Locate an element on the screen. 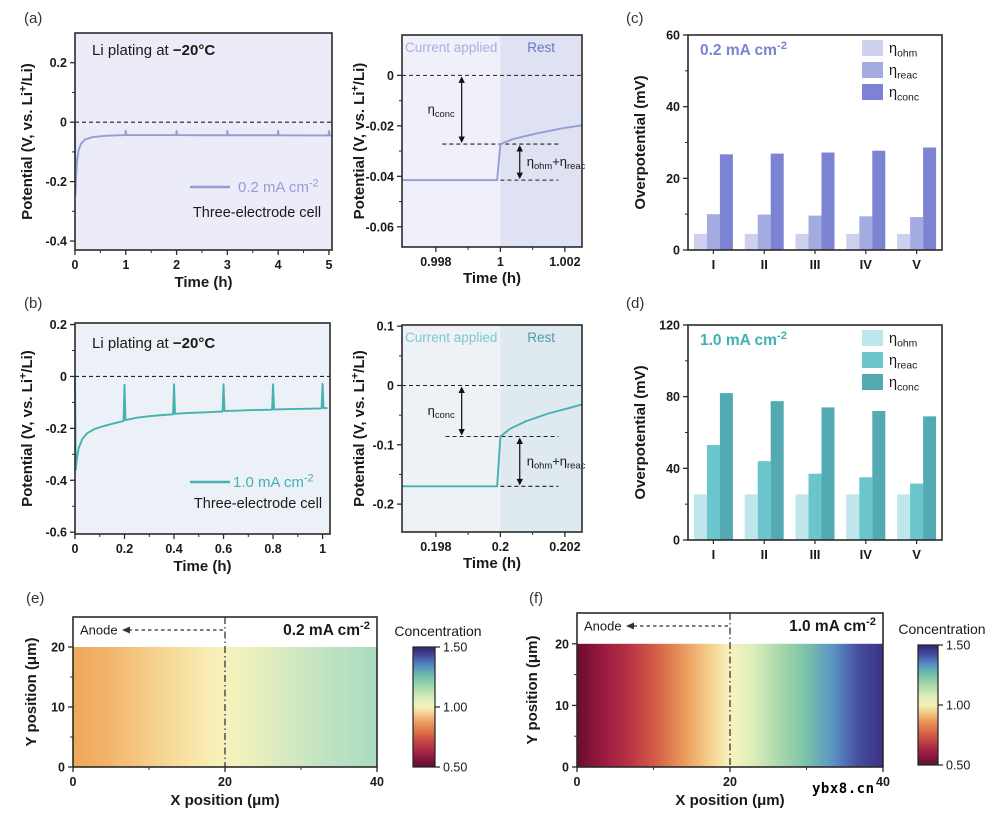 This screenshot has height=825, width=997. annotation-label: ηohm+ηreac is located at coordinates (556, 461).